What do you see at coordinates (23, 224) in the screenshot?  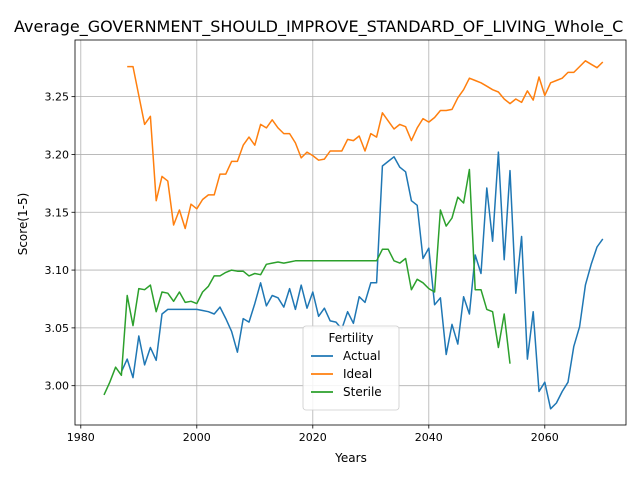 I see `y-axis-label: Score(1-5)` at bounding box center [23, 224].